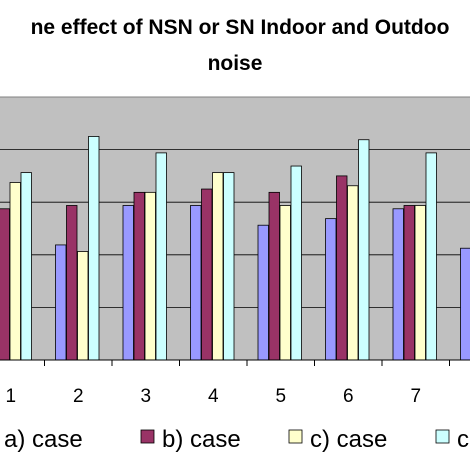 This screenshot has width=470, height=470. What do you see at coordinates (415, 396) in the screenshot?
I see `x-tick-label: 7` at bounding box center [415, 396].